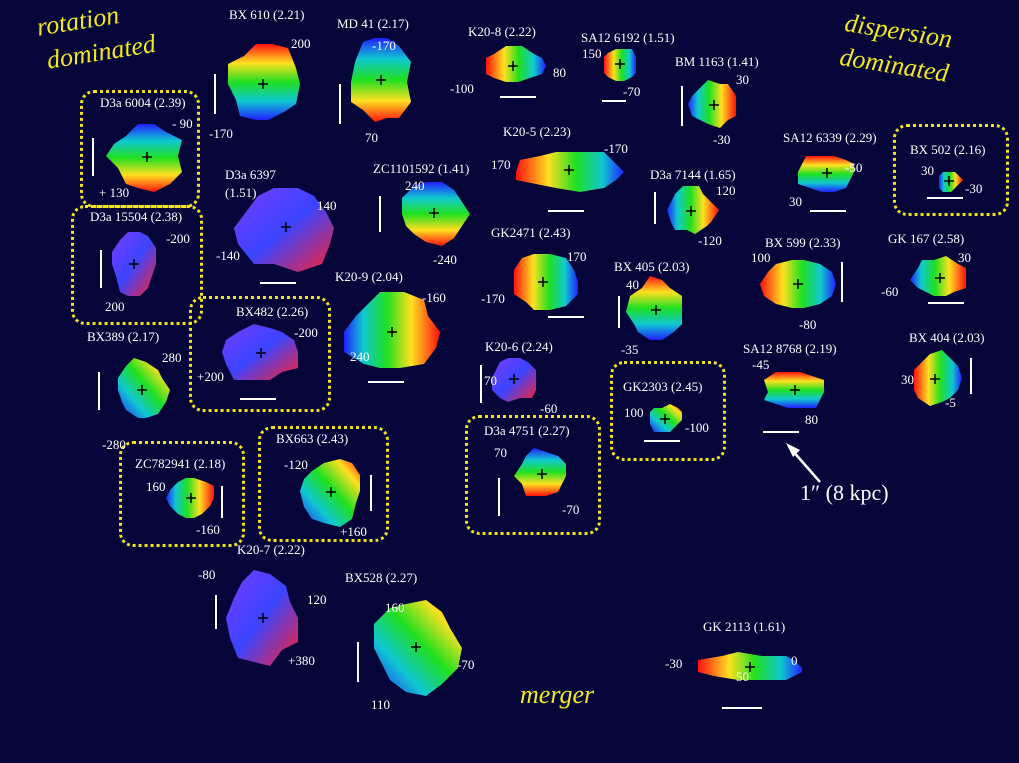  Describe the element at coordinates (717, 61) in the screenshot. I see `galaxy-label-bm1163: BM 1163 (1.41)` at that location.